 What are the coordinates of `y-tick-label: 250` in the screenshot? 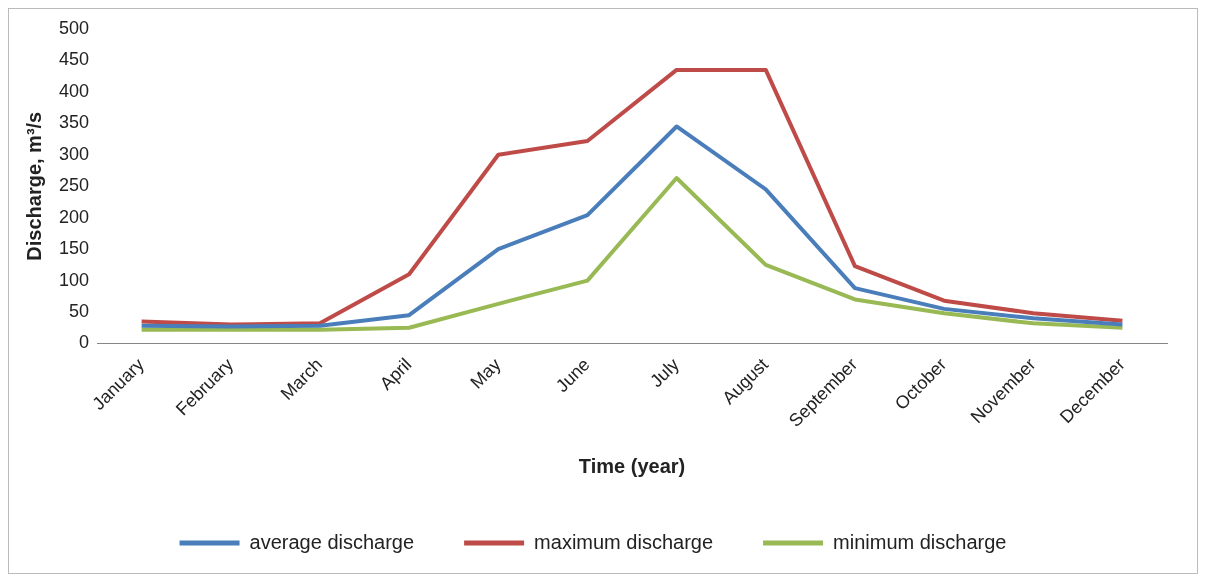 It's located at (74, 185).